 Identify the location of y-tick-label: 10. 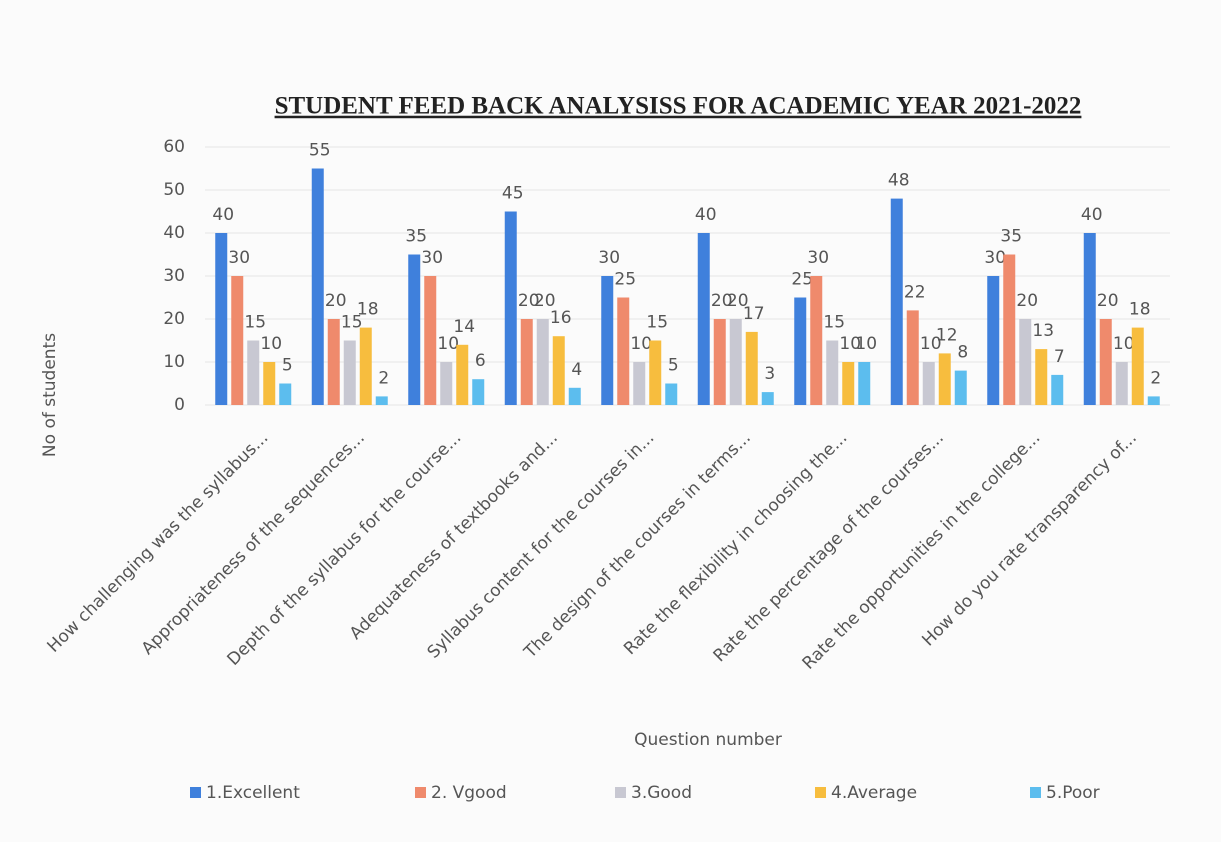
(174, 362).